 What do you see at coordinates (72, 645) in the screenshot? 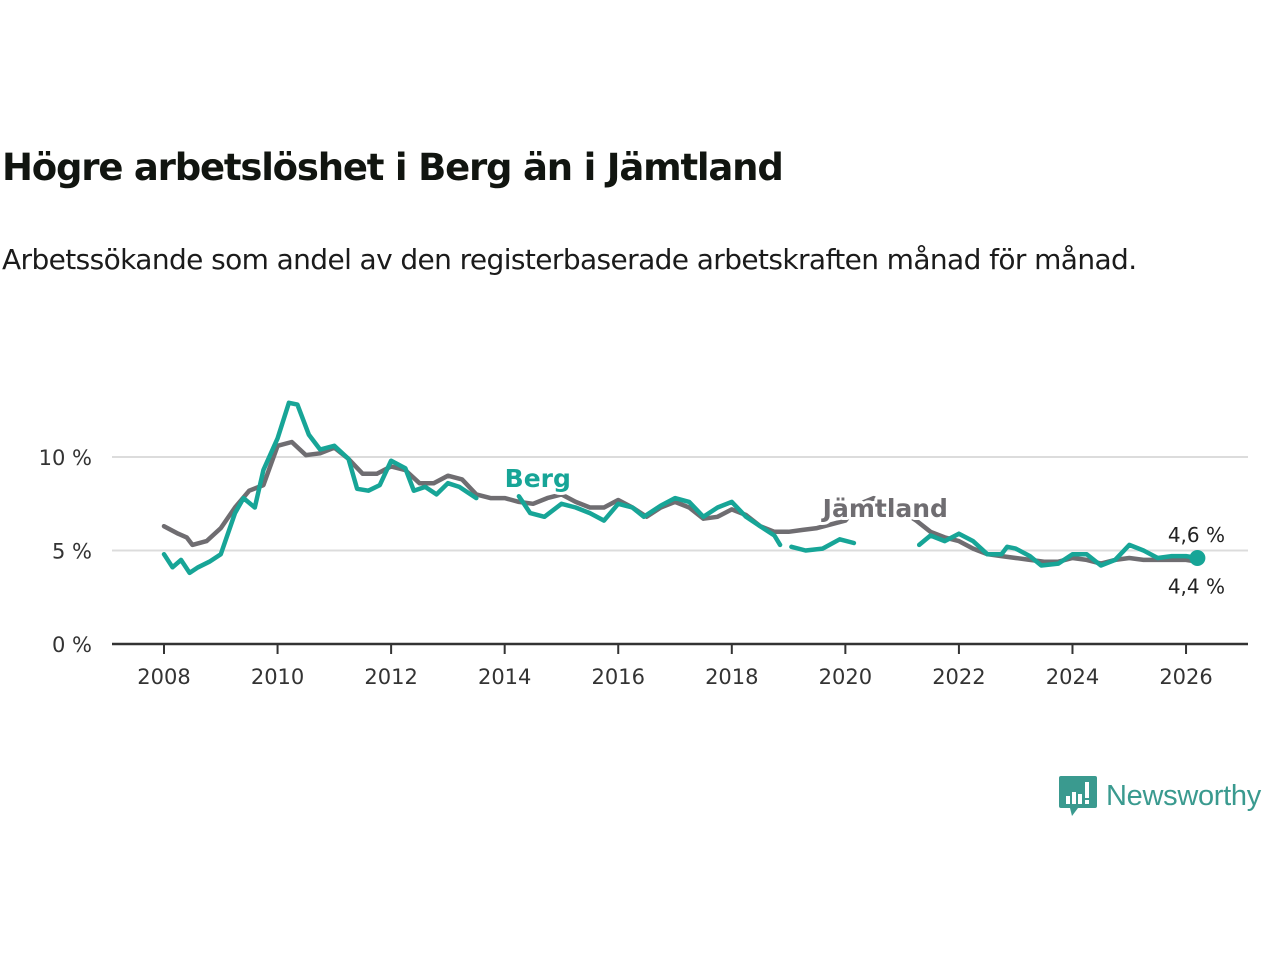
I see `y-tick-label: 0 %` at bounding box center [72, 645].